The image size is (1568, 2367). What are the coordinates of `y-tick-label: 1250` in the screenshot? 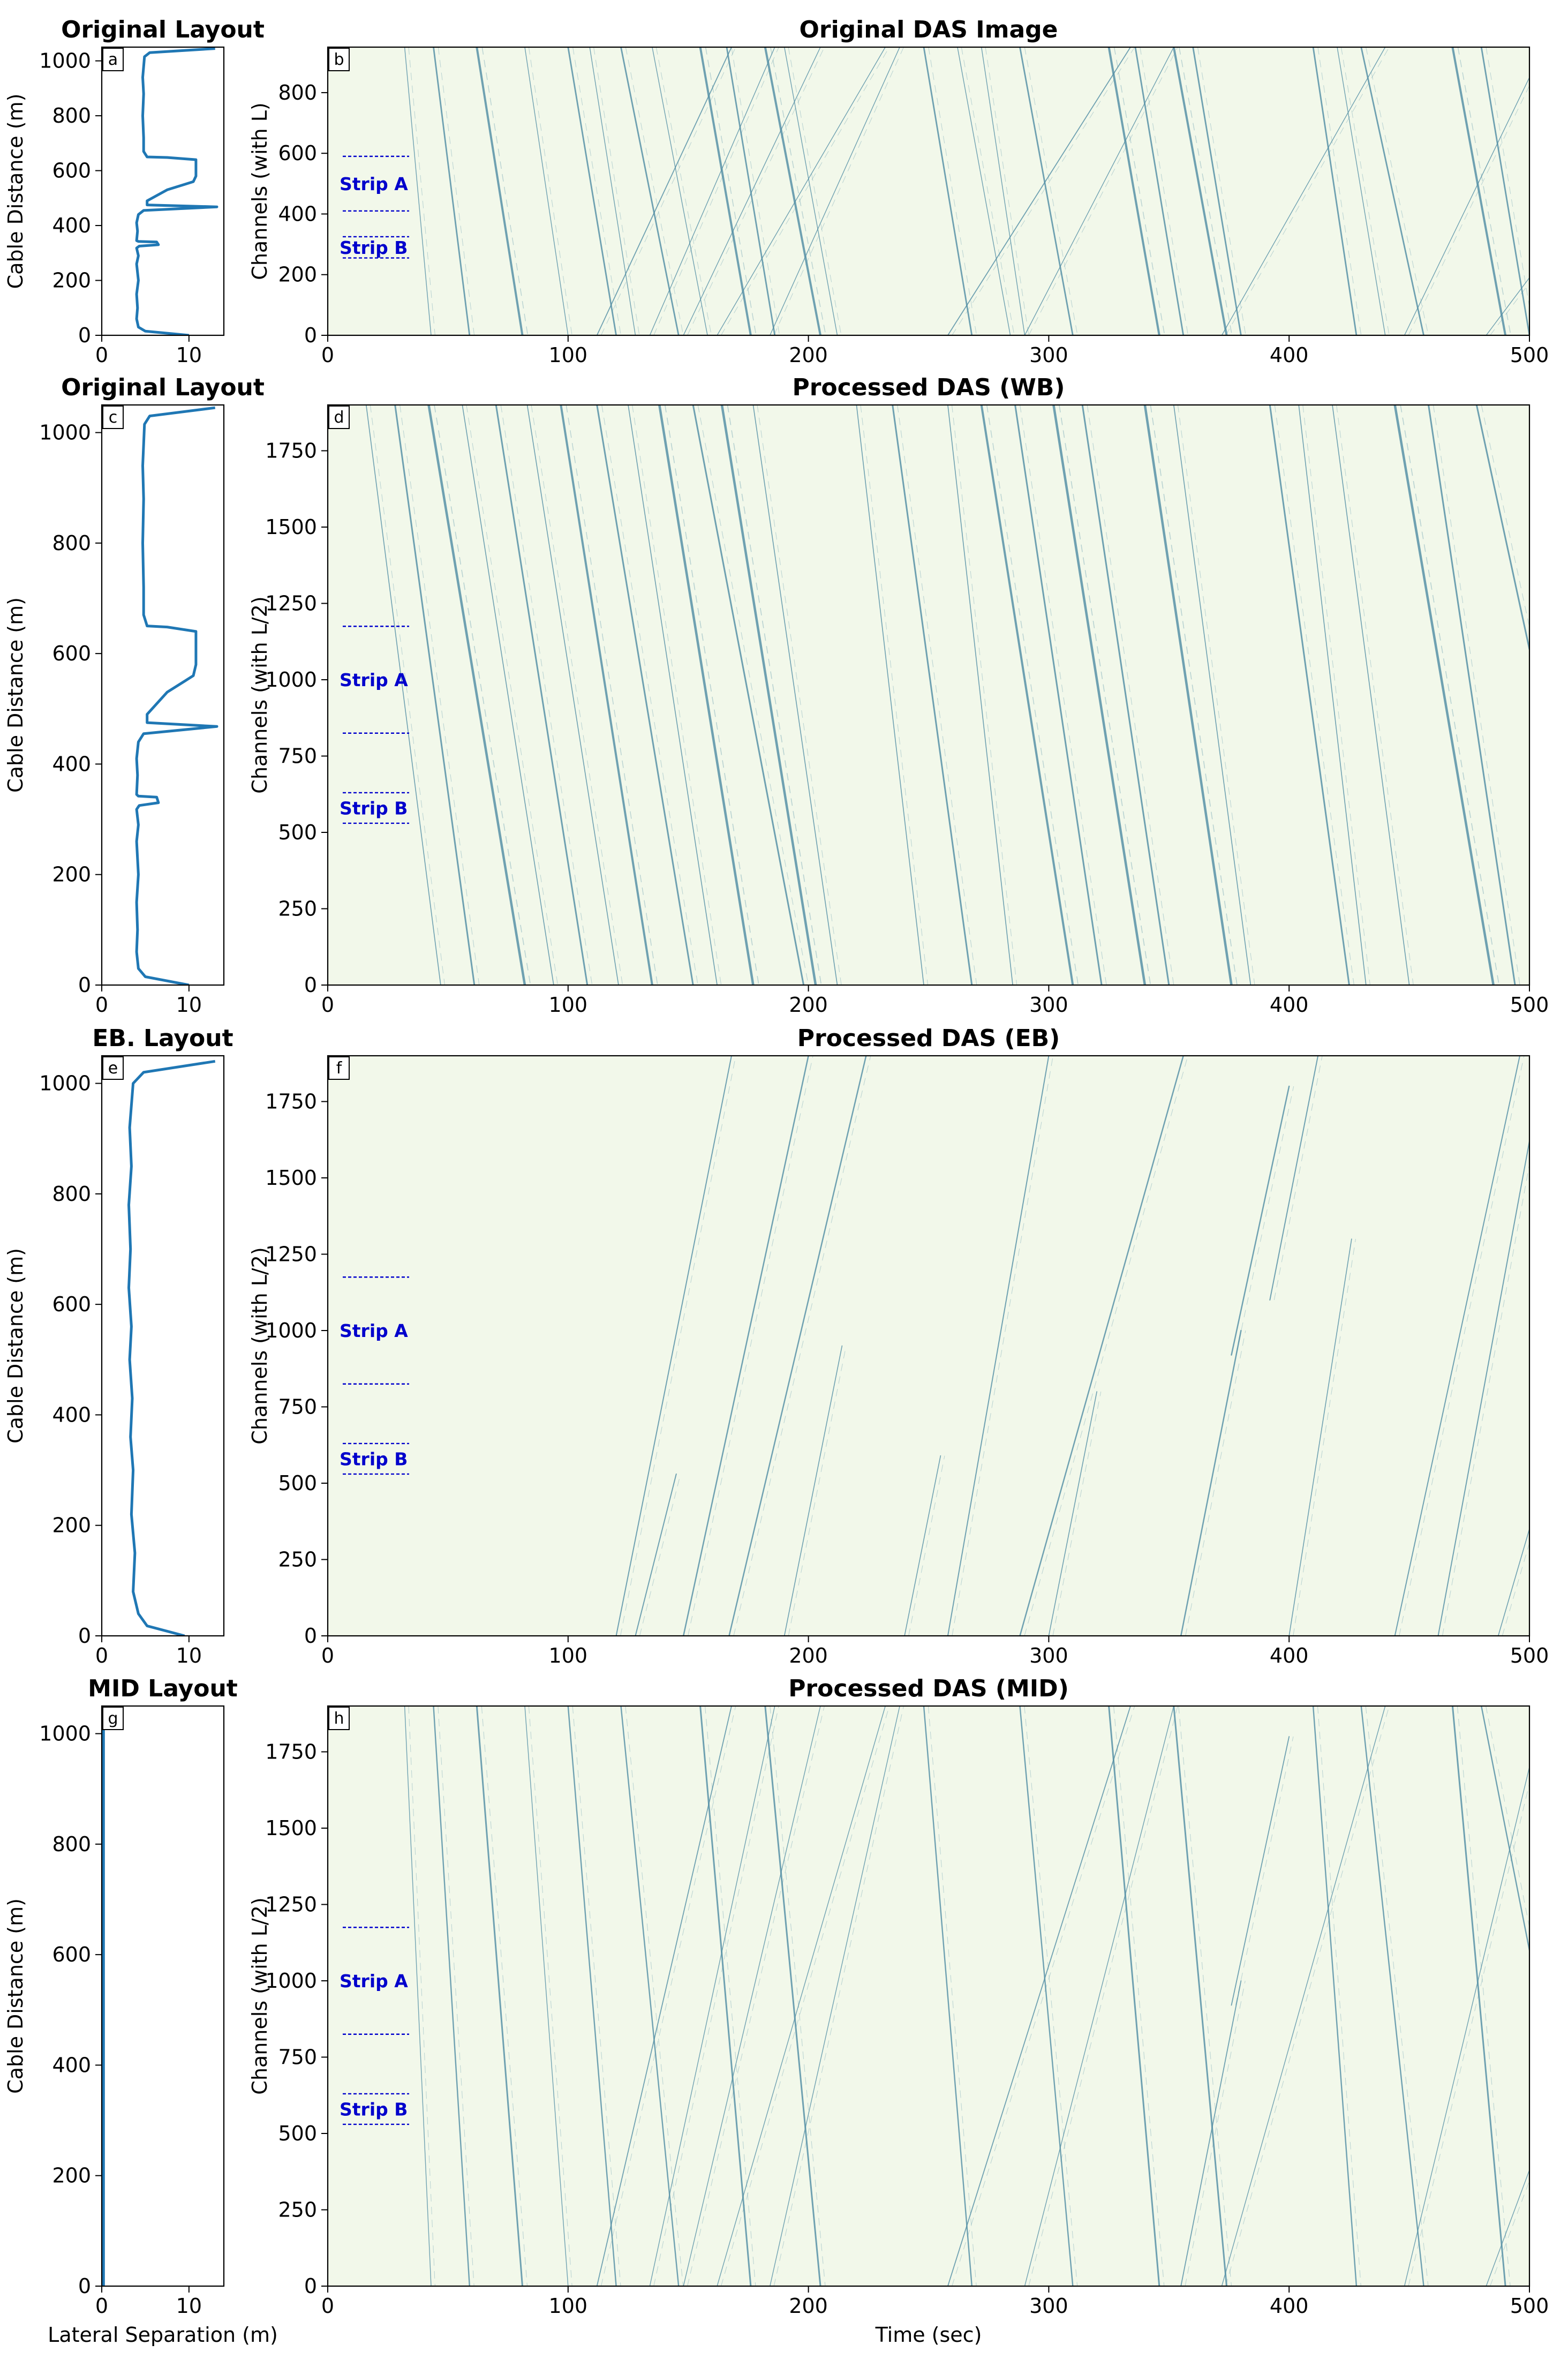 It's located at (291, 603).